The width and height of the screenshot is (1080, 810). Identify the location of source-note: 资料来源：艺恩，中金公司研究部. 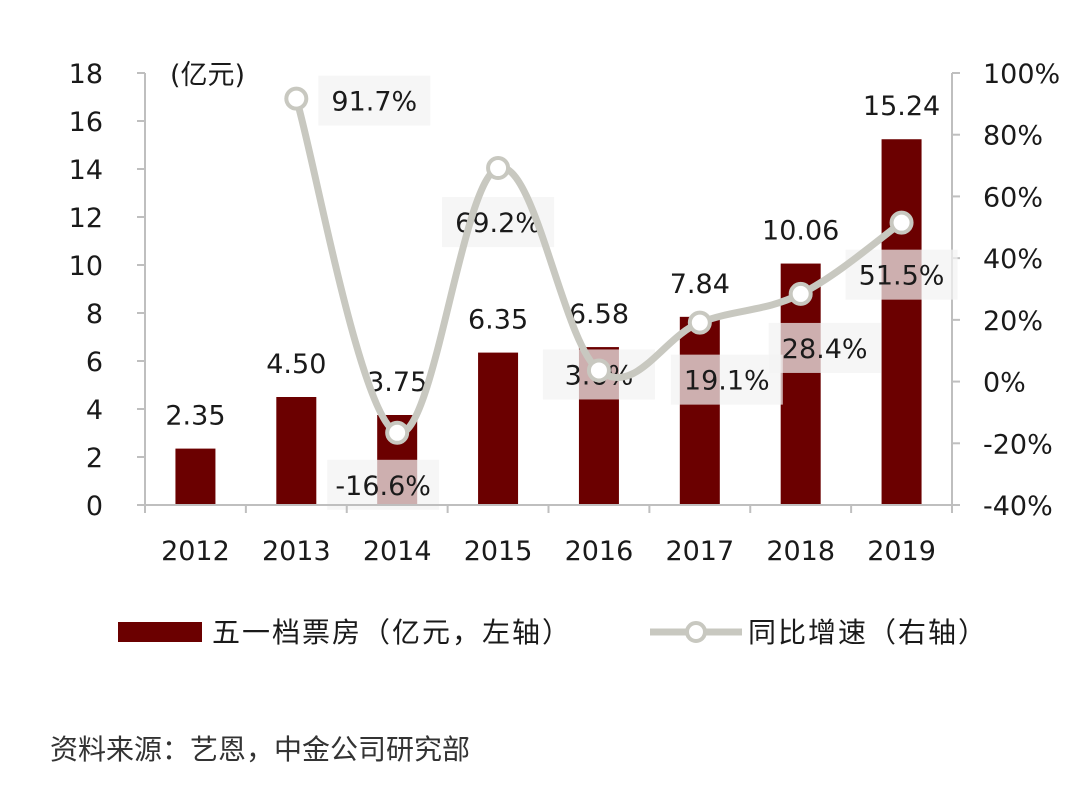
(260, 749).